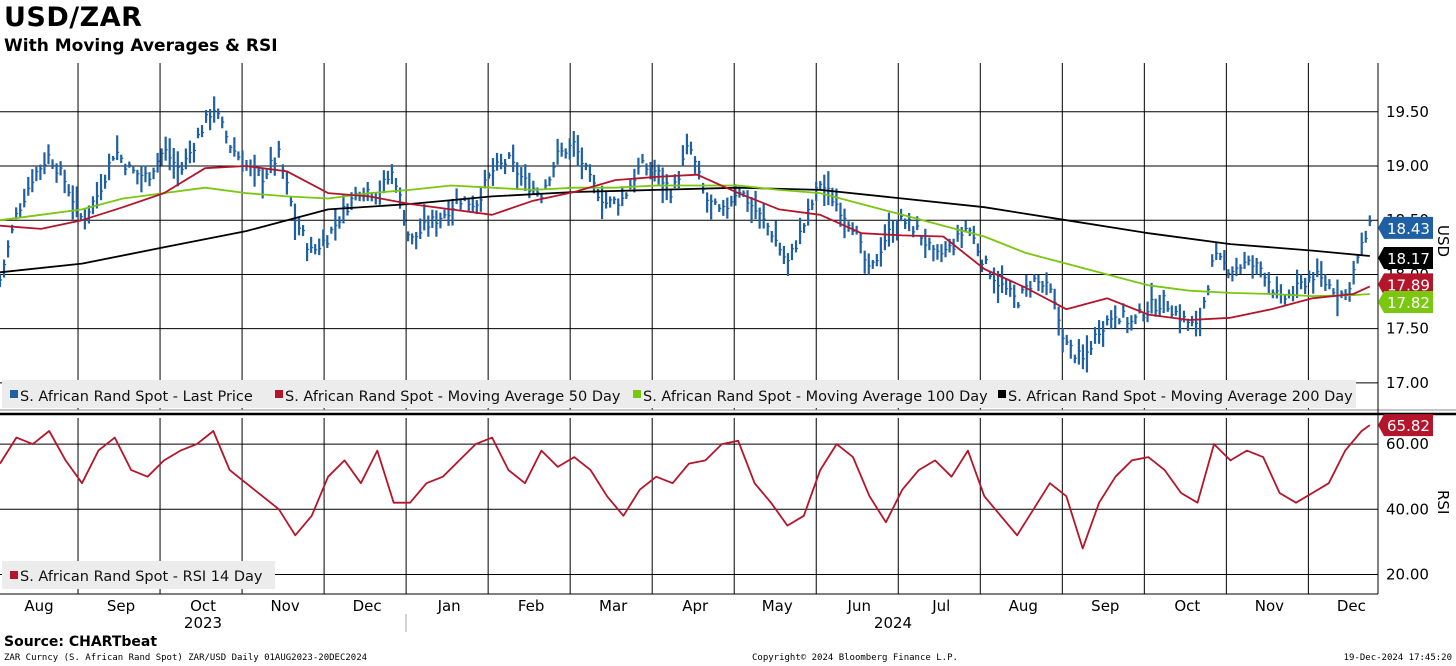 Image resolution: width=1456 pixels, height=666 pixels. Describe the element at coordinates (136, 397) in the screenshot. I see `legend-label-0: S. African Rand Spot - Last Price` at that location.